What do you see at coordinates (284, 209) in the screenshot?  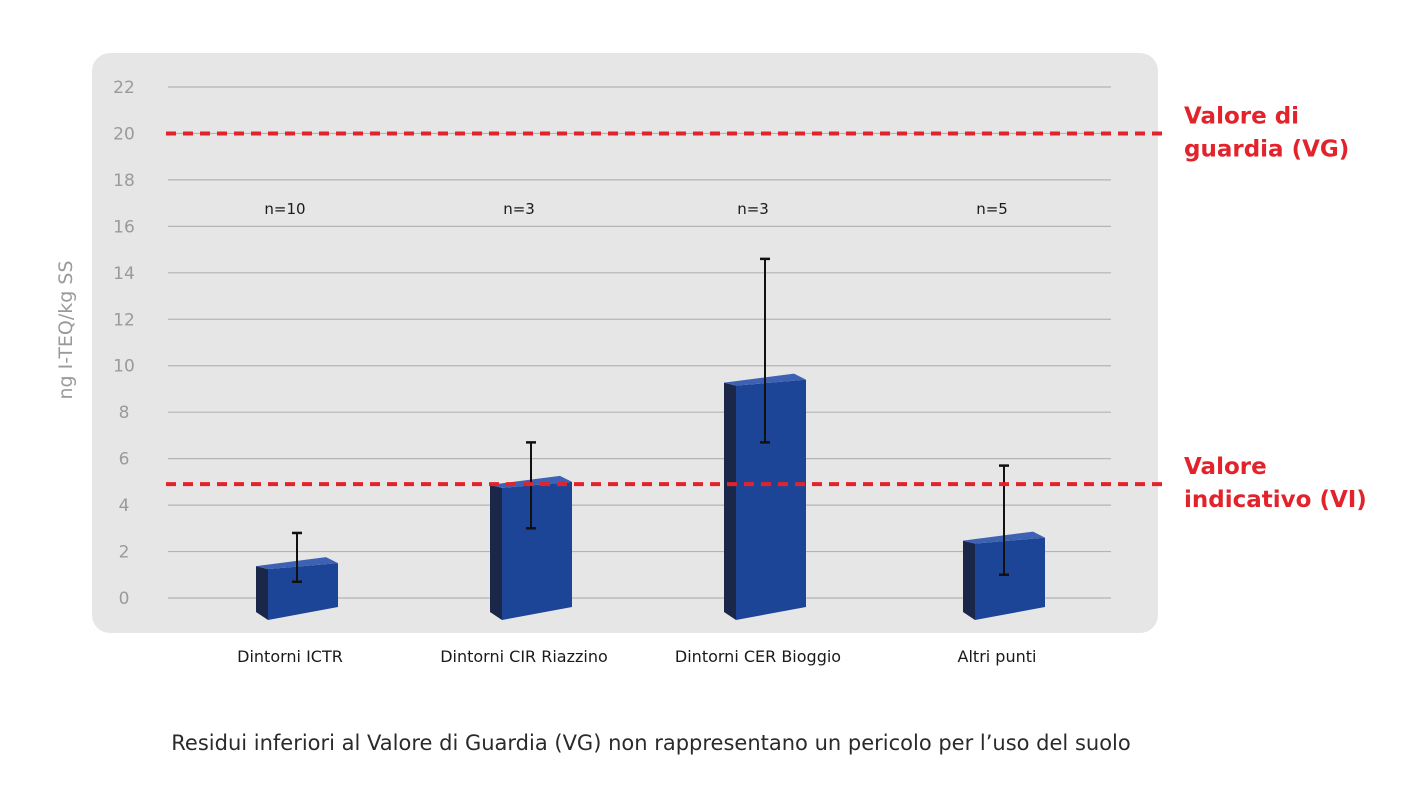 I see `sample-size-label: n=10` at bounding box center [284, 209].